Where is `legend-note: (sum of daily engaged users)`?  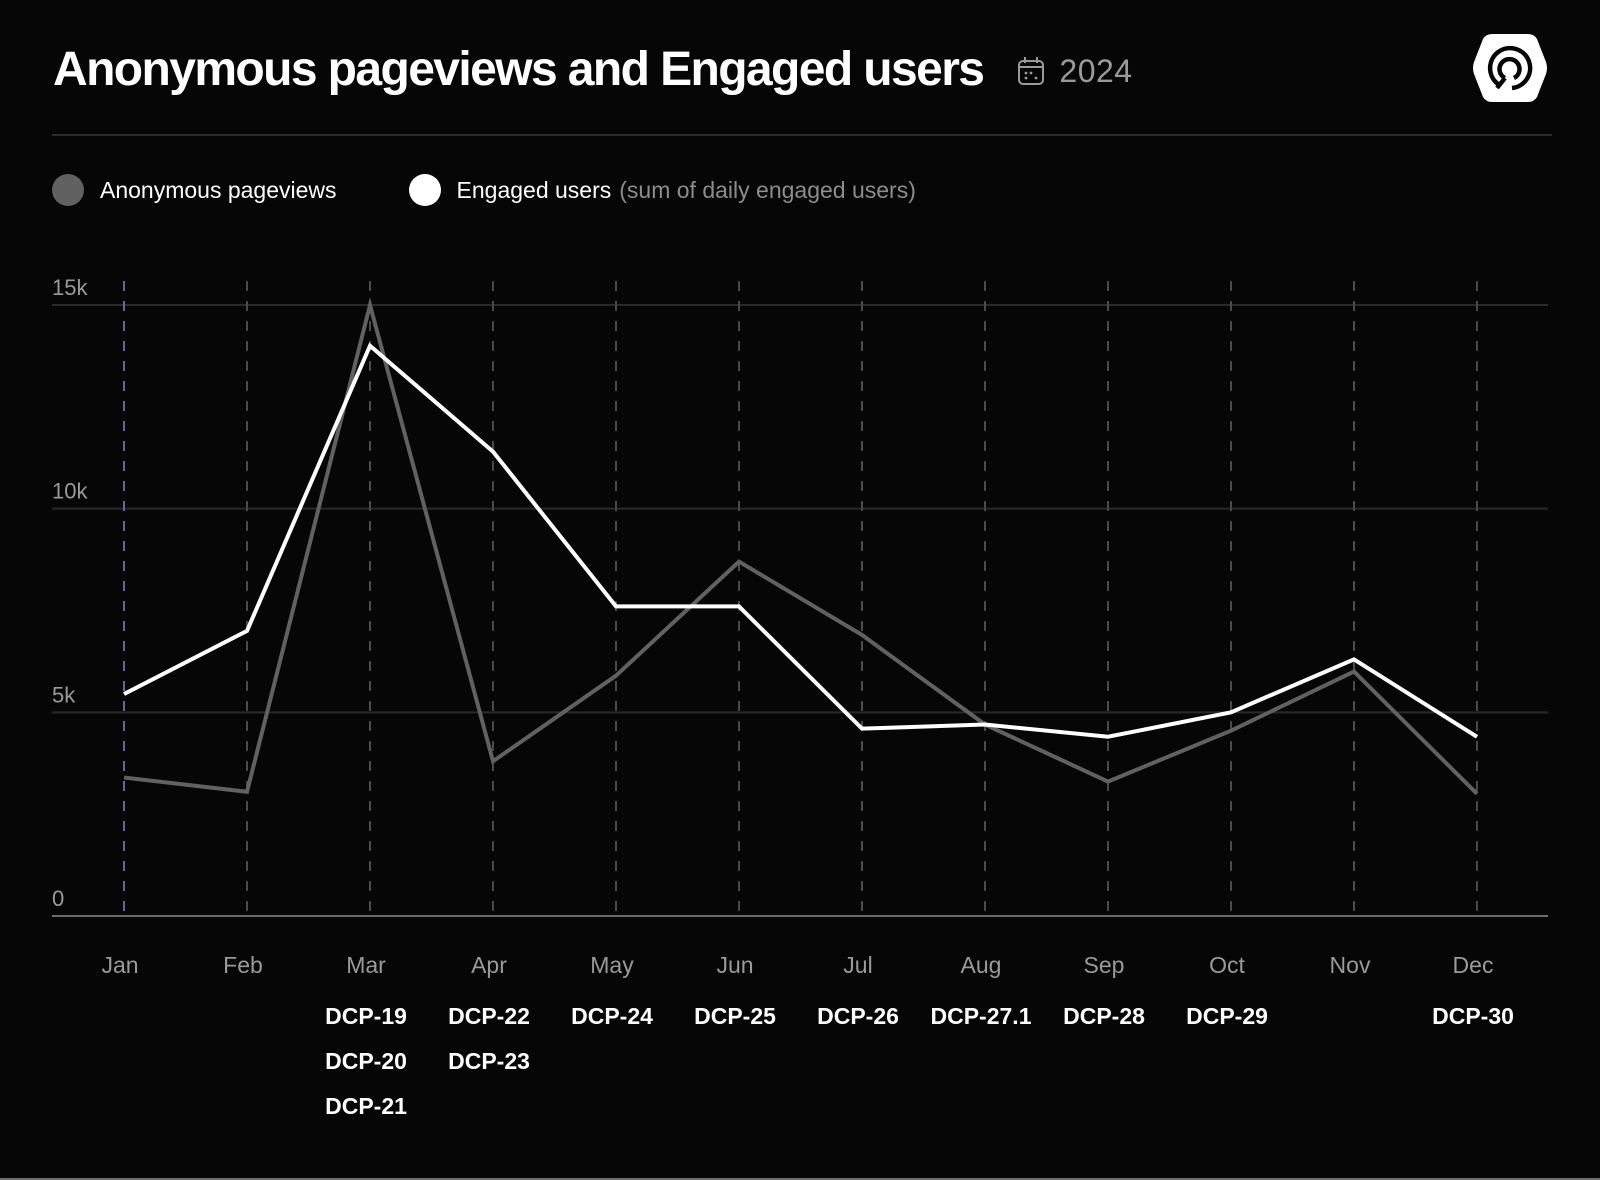 legend-note: (sum of daily engaged users) is located at coordinates (767, 189).